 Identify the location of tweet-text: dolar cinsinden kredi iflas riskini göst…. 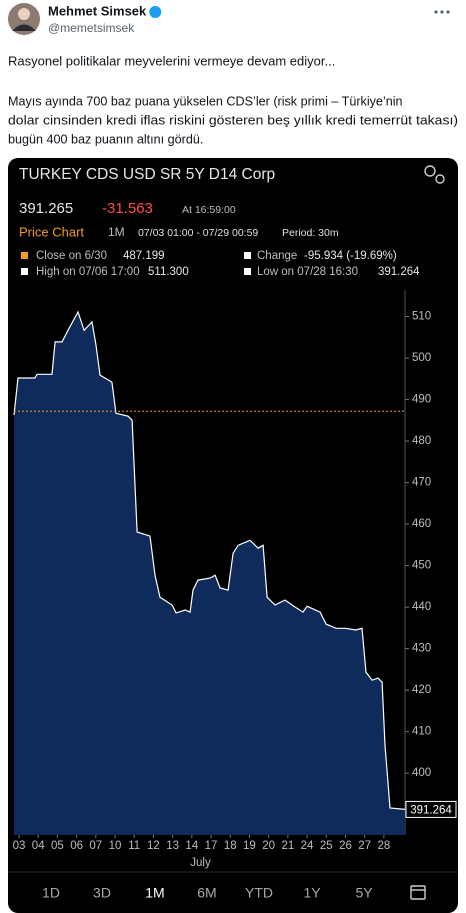
(233, 120).